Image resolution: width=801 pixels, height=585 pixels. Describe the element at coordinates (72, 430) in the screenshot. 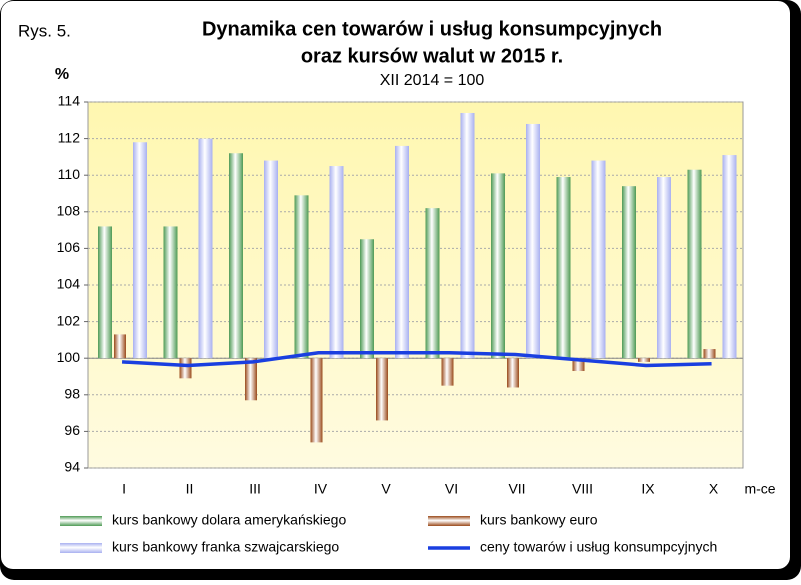

I see `y-tick-label: 96` at that location.